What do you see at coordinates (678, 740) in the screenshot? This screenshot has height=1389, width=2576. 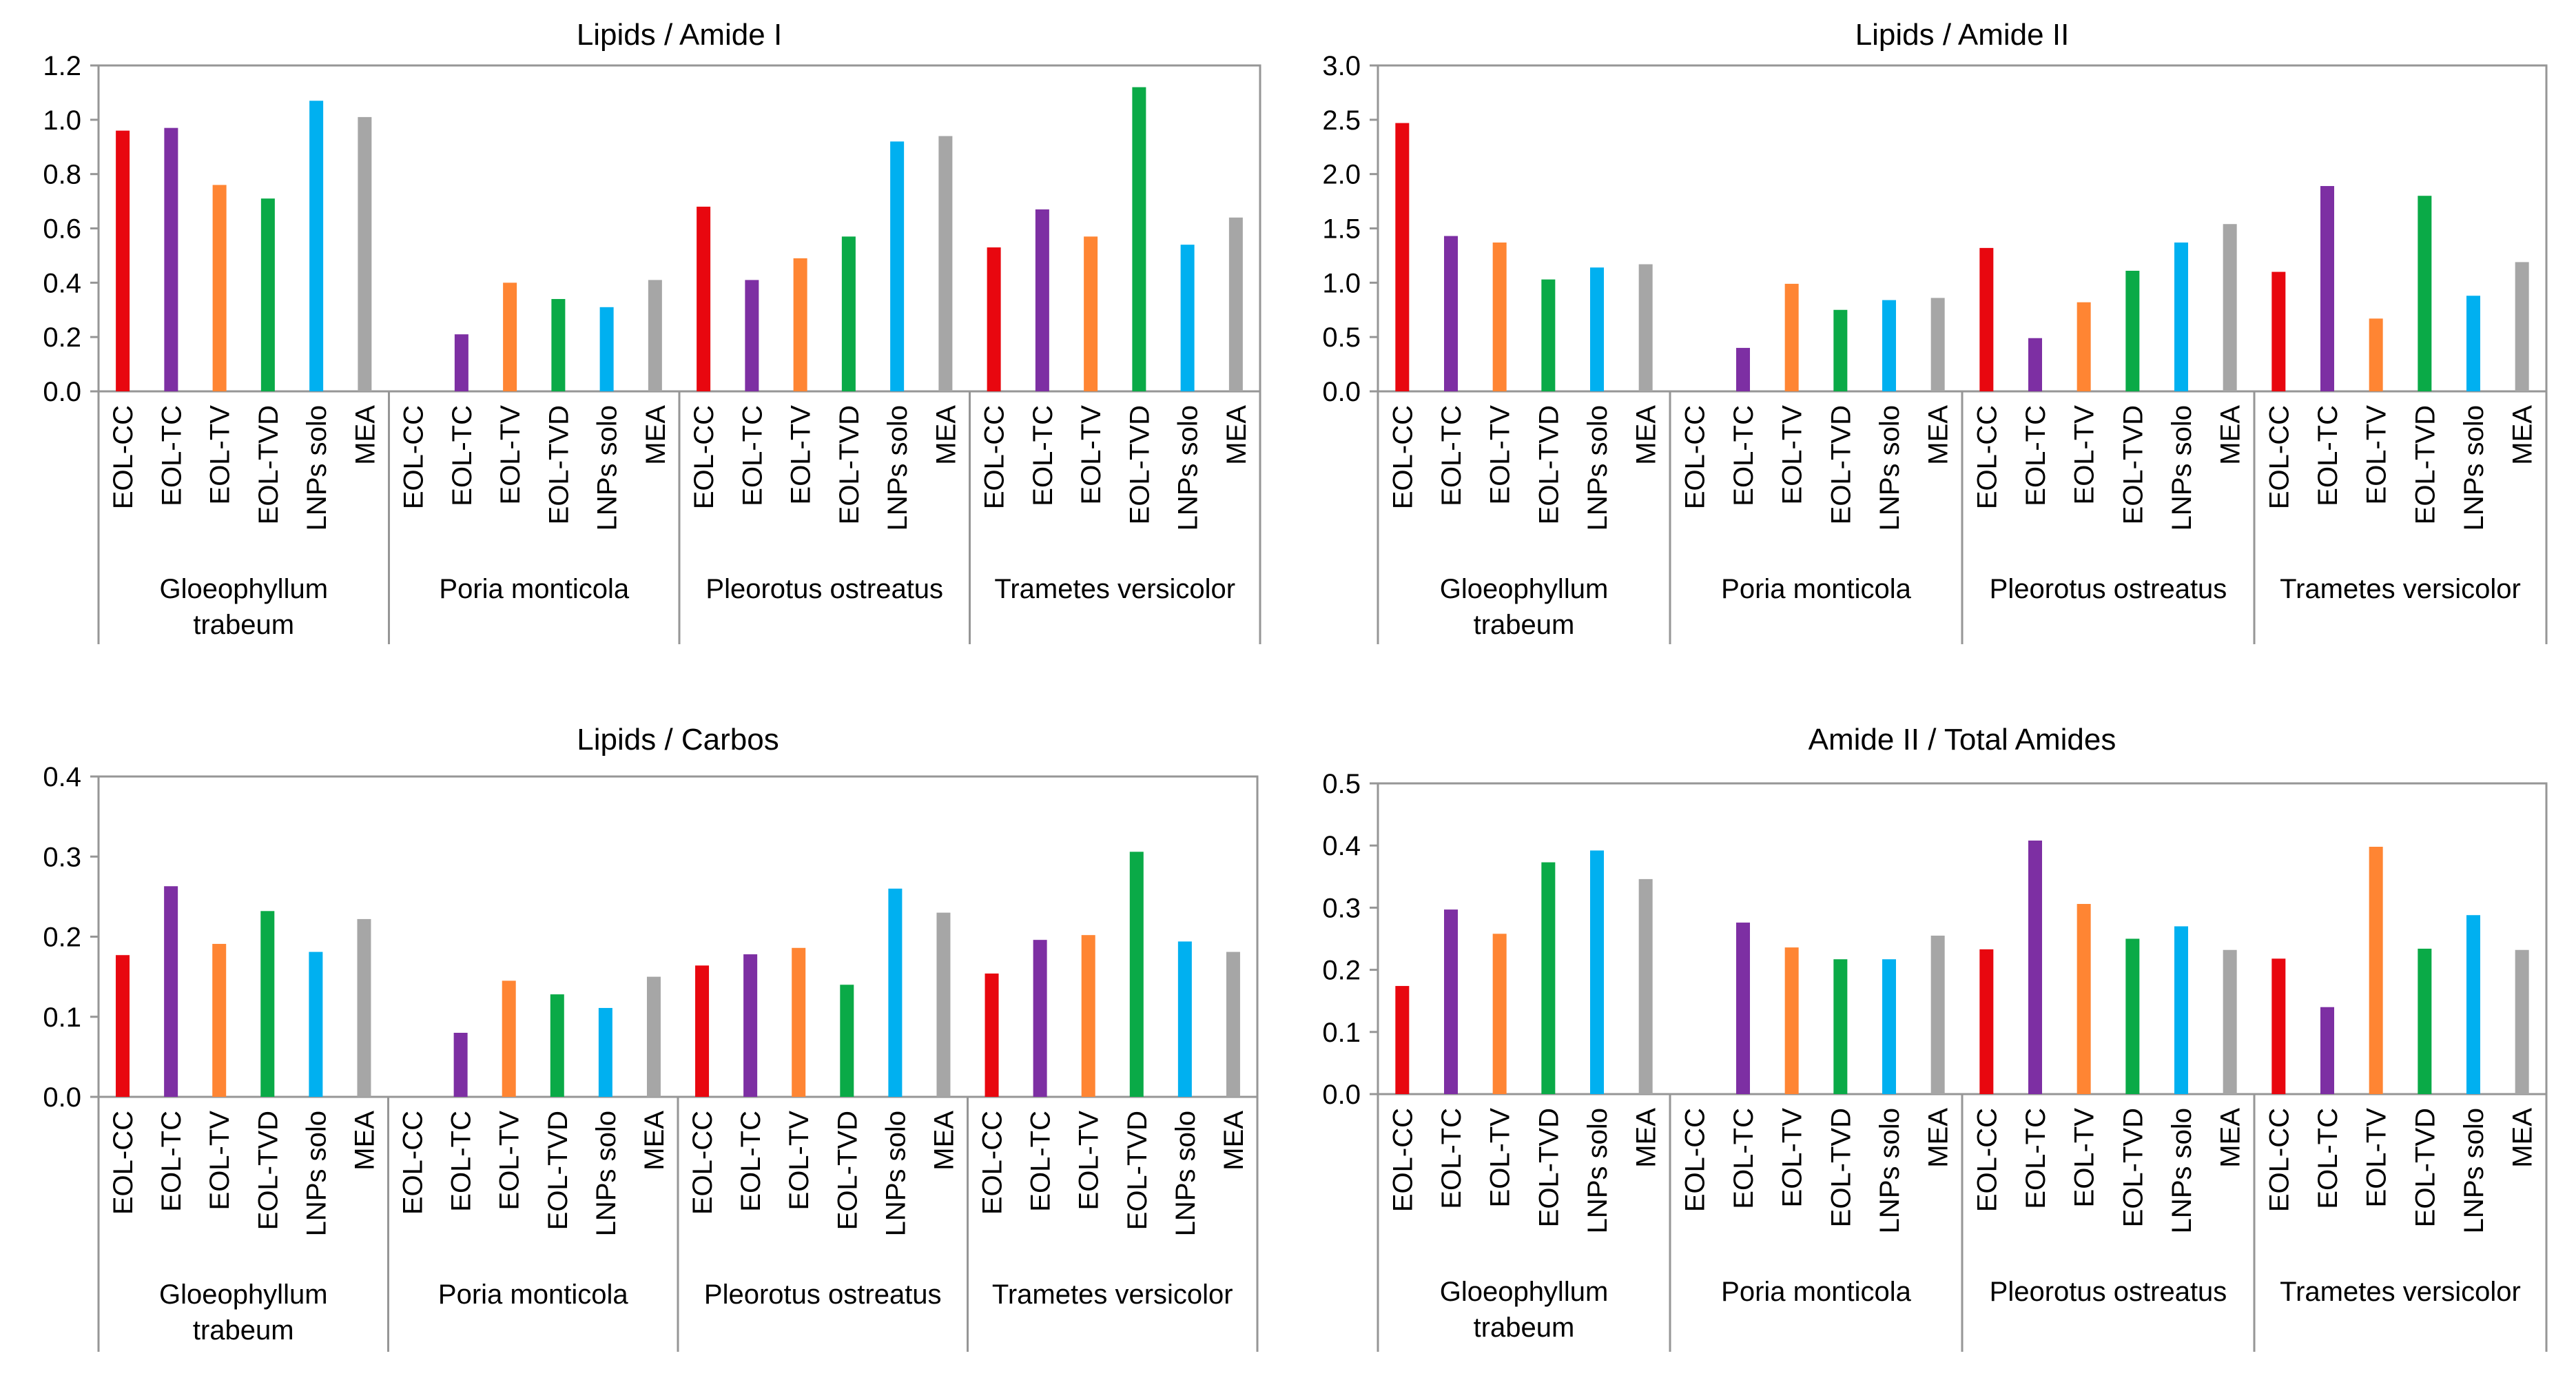 I see `chart-title: Lipids / Carbos` at bounding box center [678, 740].